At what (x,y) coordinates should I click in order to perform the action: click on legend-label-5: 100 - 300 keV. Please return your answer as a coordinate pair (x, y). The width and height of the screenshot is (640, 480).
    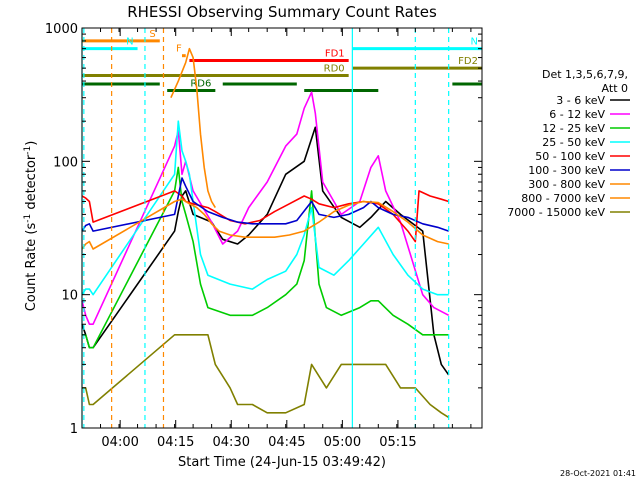
    Looking at the image, I should click on (566, 170).